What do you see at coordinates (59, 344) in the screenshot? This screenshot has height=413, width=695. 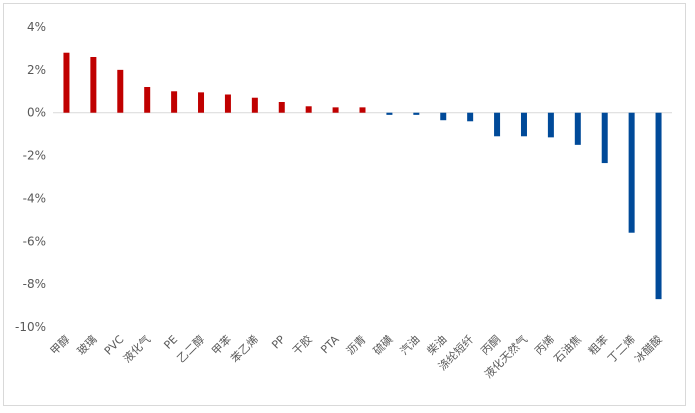 I see `x-tick-label: 甲醇` at bounding box center [59, 344].